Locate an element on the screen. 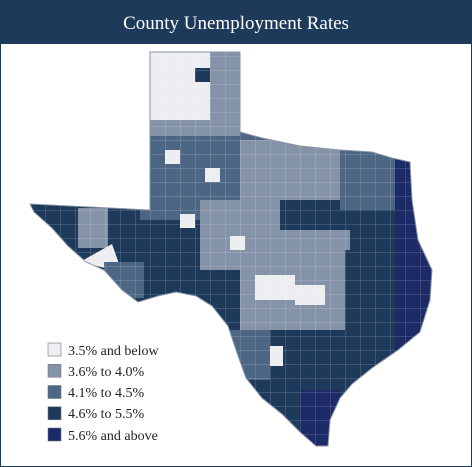  title-bar is located at coordinates (236, 22).